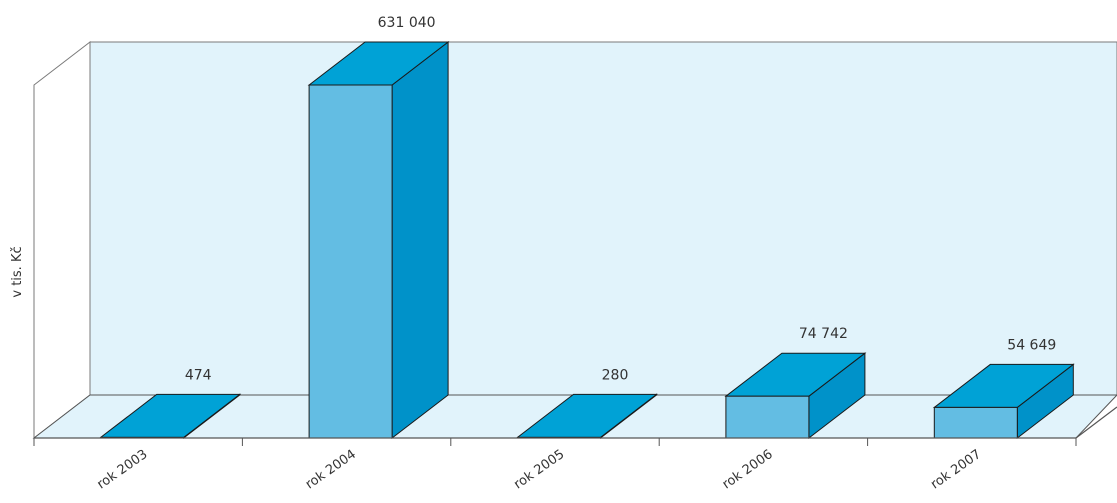 The height and width of the screenshot is (503, 1117). I want to click on y-axis-label: v tis. Kč, so click(17, 271).